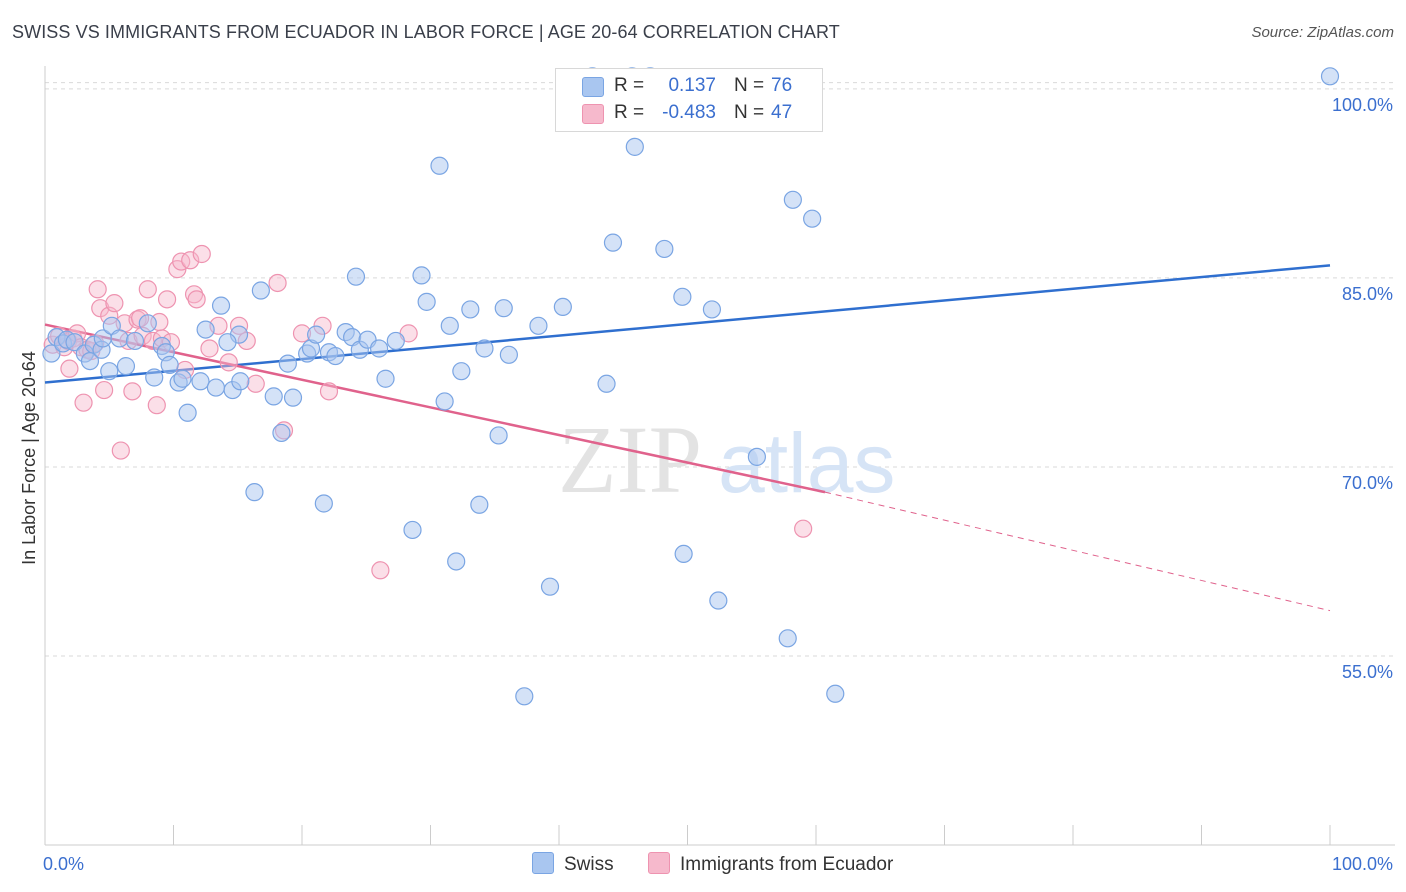 The height and width of the screenshot is (892, 1406). I want to click on swiss-n-value: 76, so click(782, 85).